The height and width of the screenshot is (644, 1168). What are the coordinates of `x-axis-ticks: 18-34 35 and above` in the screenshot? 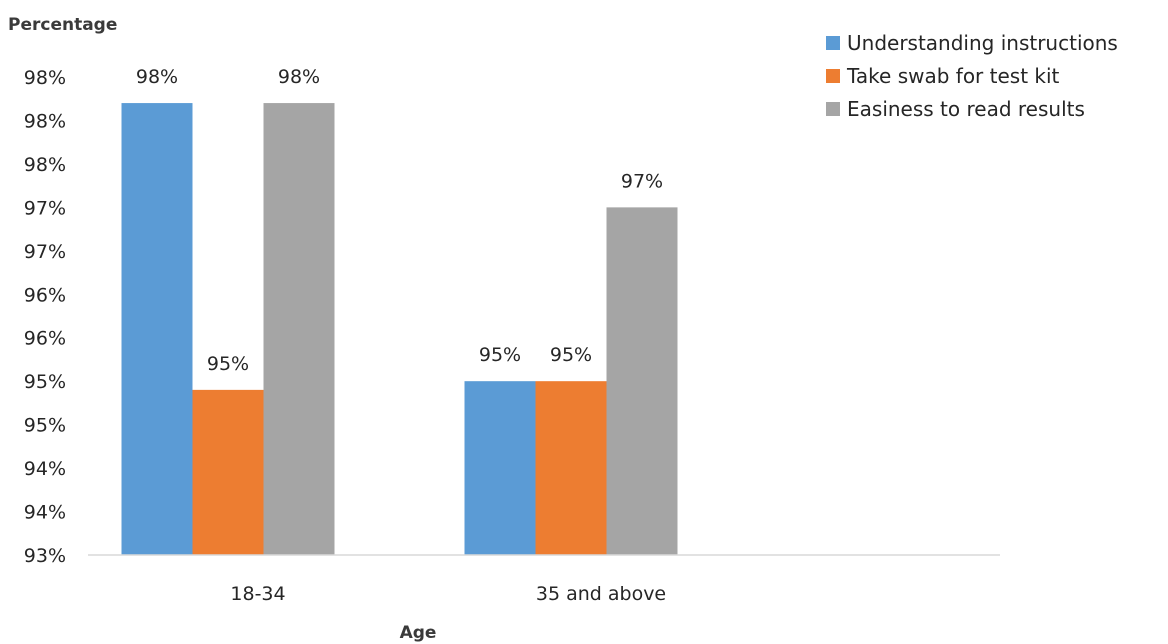 It's located at (448, 594).